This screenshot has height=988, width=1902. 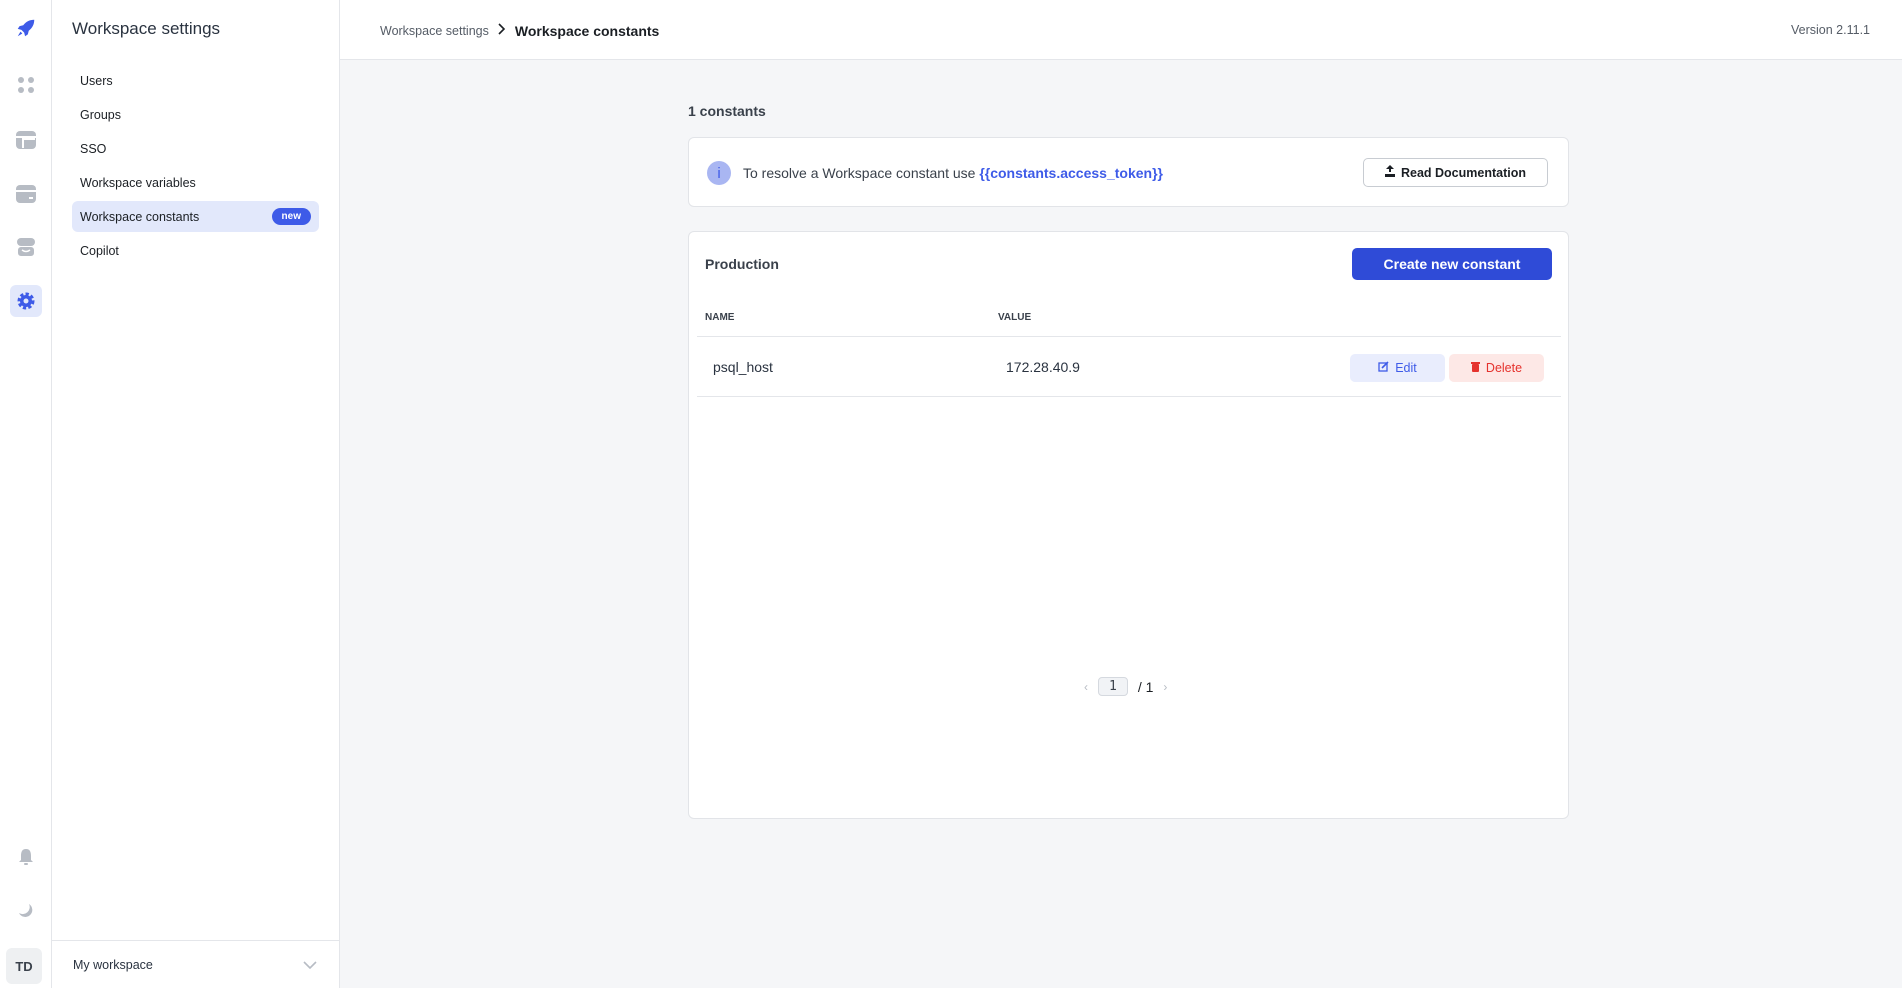 What do you see at coordinates (146, 28) in the screenshot?
I see `panel-title: Workspace settings` at bounding box center [146, 28].